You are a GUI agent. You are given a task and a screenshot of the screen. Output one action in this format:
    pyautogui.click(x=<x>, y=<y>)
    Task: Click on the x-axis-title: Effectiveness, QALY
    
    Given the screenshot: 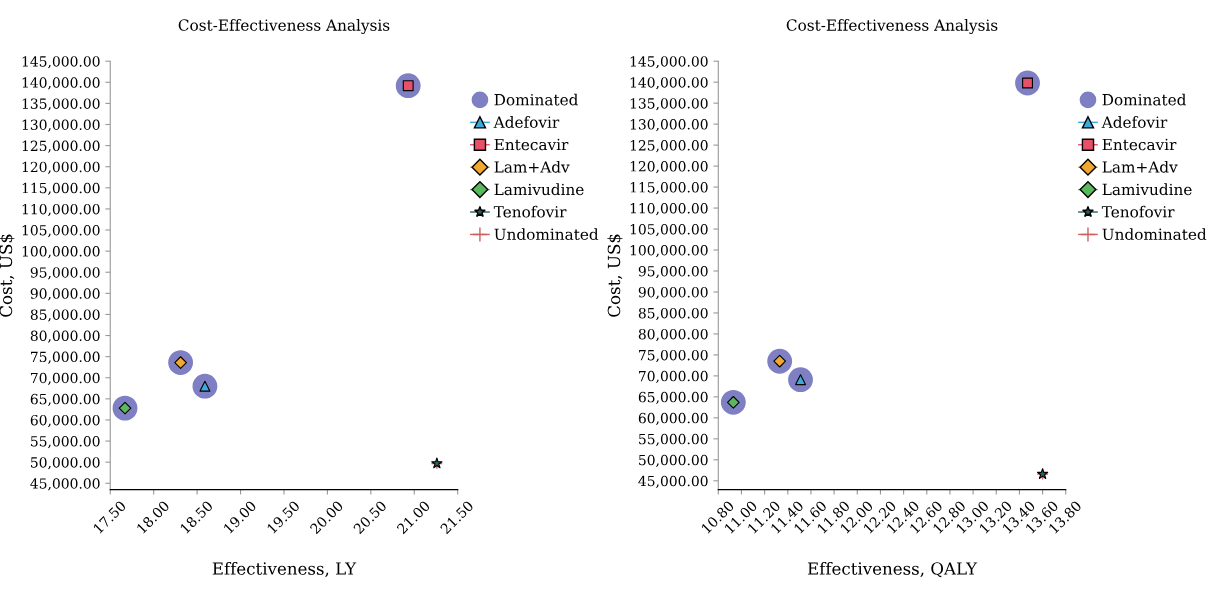 What is the action you would take?
    pyautogui.click(x=892, y=569)
    